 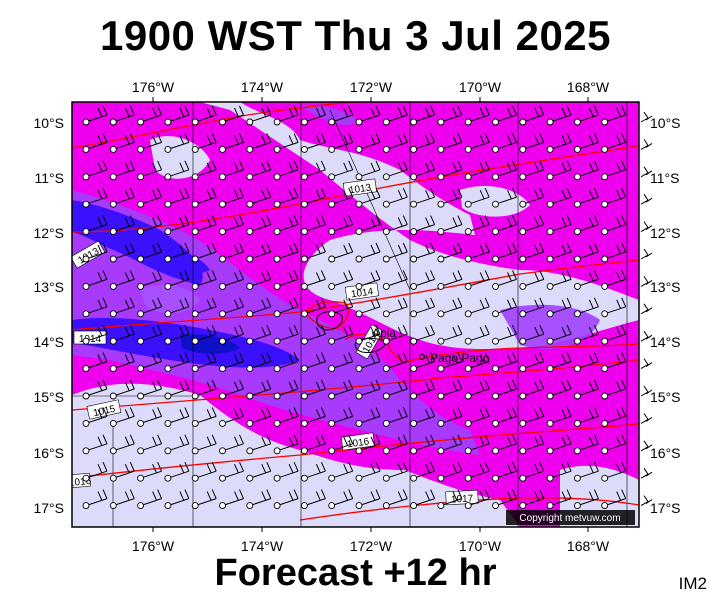 I want to click on isobar-label-1013-a: 1013, so click(x=360, y=187).